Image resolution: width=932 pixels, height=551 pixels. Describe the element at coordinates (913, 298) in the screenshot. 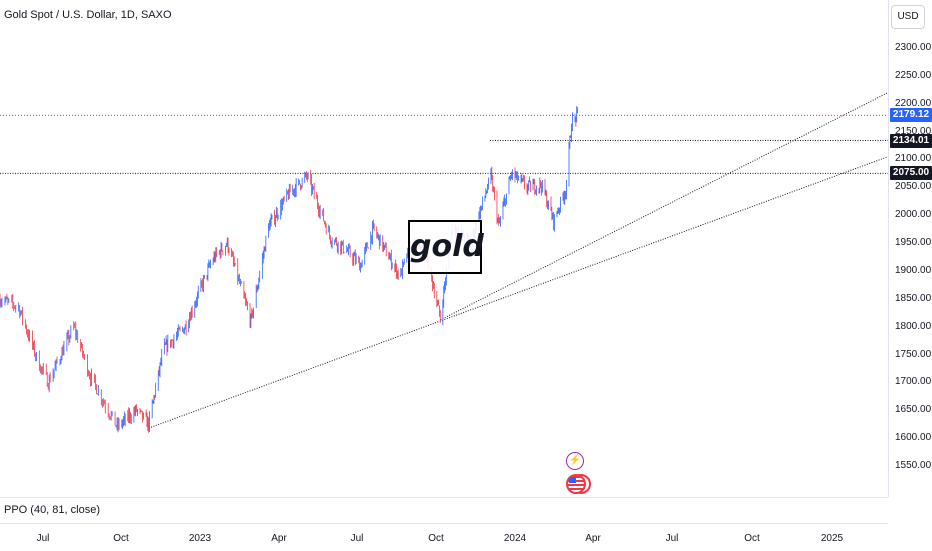

I see `price-tick-label: 1850.00` at that location.